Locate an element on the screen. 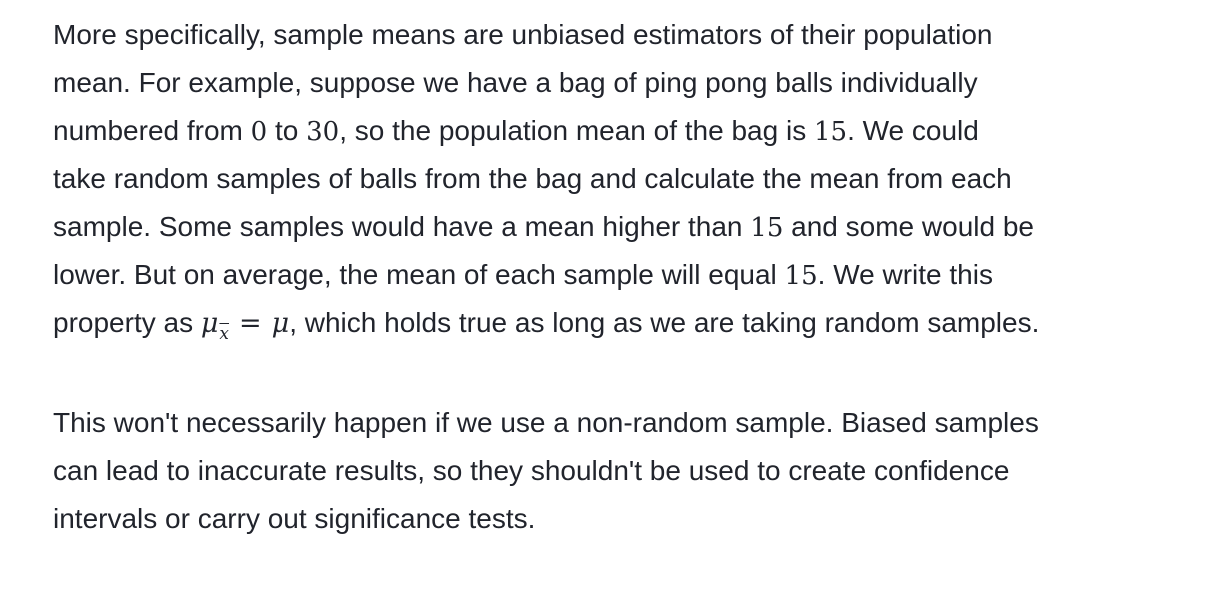 The image size is (1212, 600). text-fragment: . We write this is located at coordinates (905, 274).